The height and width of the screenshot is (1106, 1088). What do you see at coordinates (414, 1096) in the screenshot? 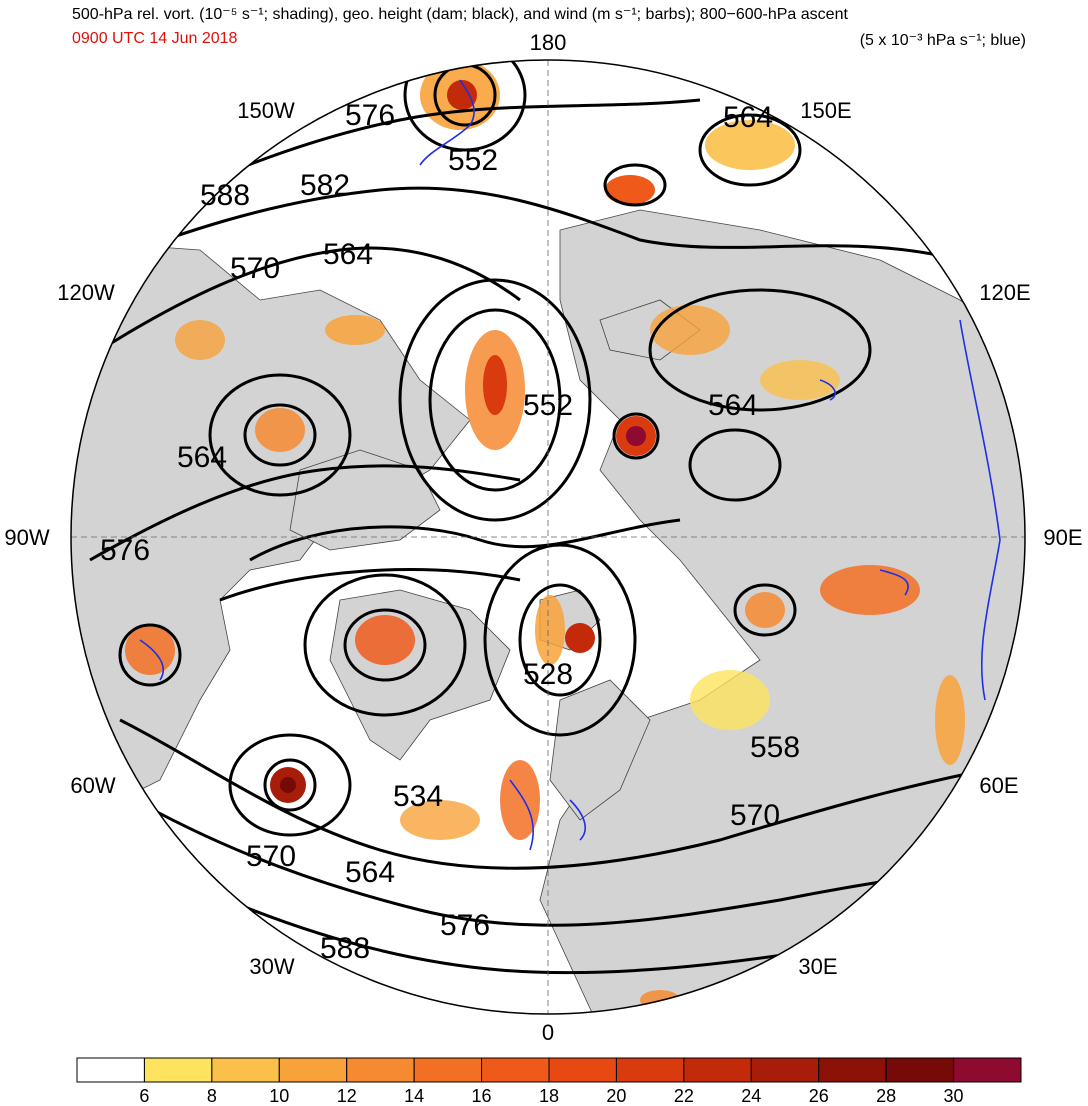
I see `colorbar-tick-label: 14` at bounding box center [414, 1096].